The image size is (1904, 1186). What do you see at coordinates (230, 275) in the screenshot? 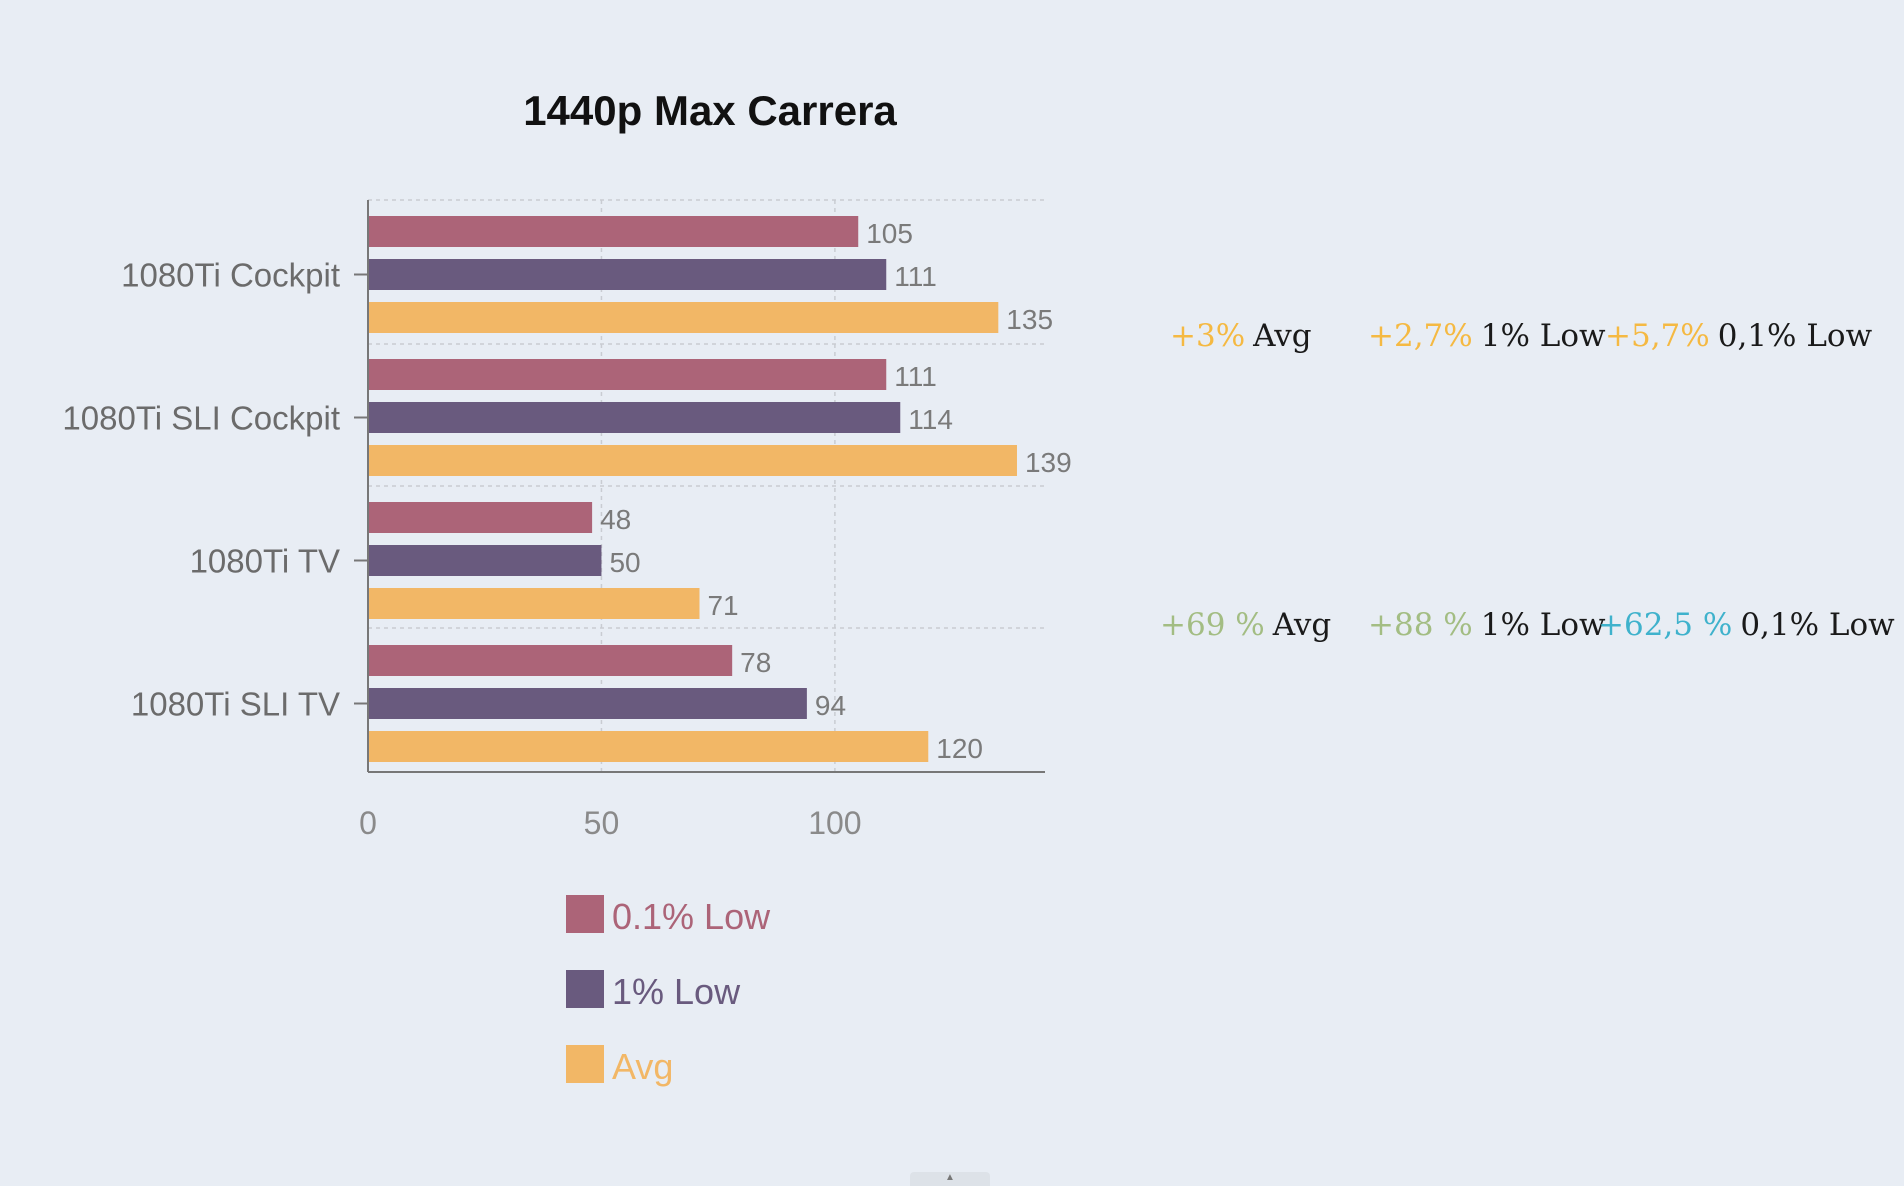
I see `category-label: 1080Ti Cockpit` at bounding box center [230, 275].